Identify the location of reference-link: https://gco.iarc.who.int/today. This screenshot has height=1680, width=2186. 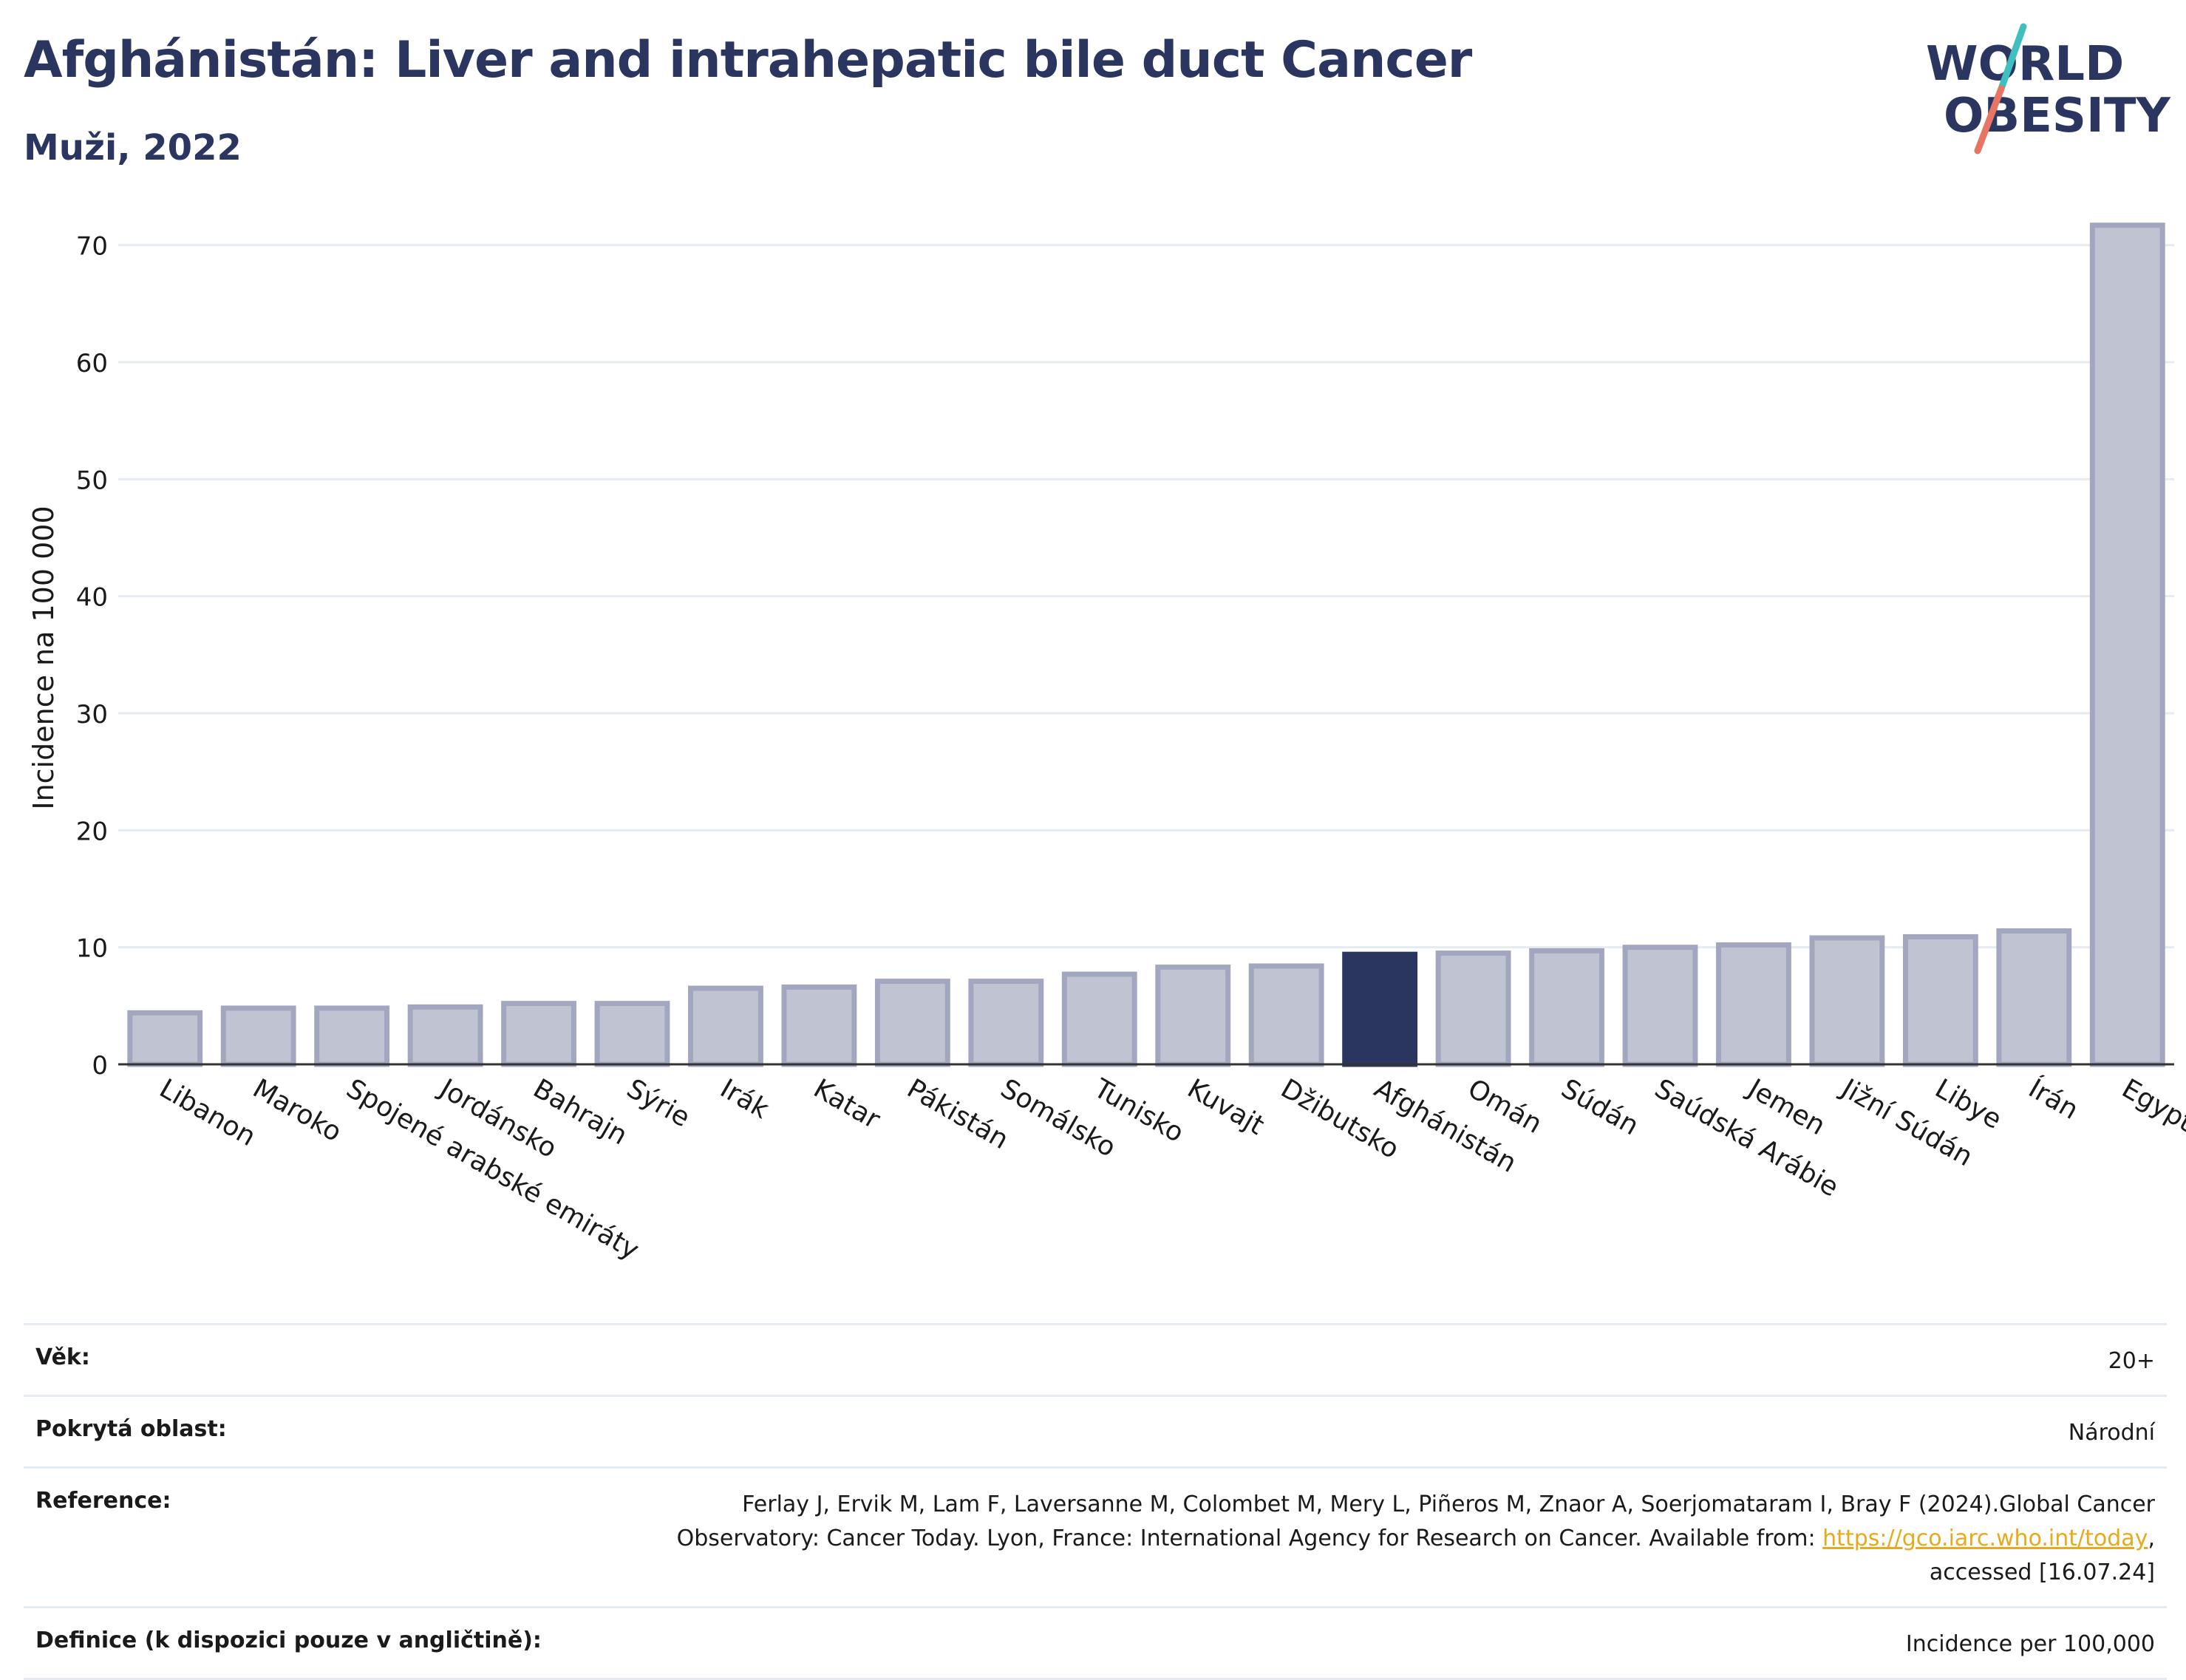
(1985, 1538).